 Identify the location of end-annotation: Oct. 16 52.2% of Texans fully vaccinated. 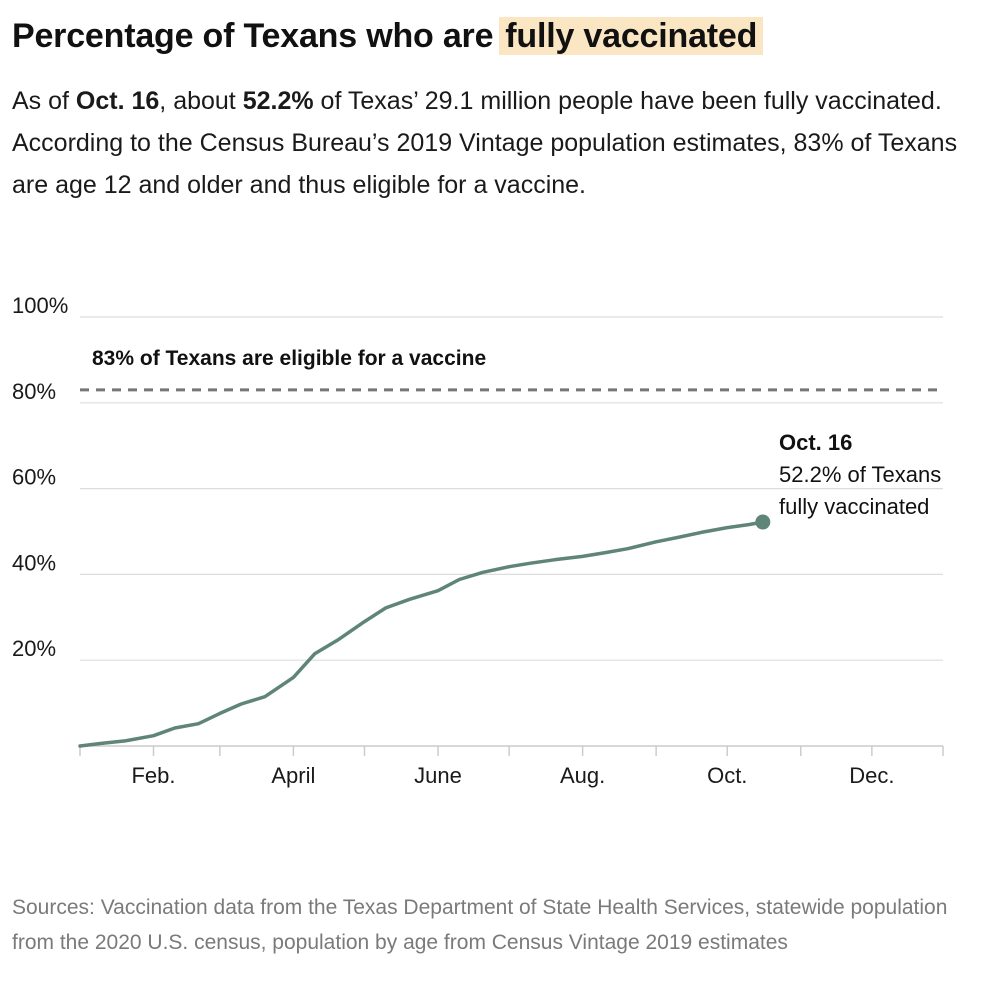
(848, 480).